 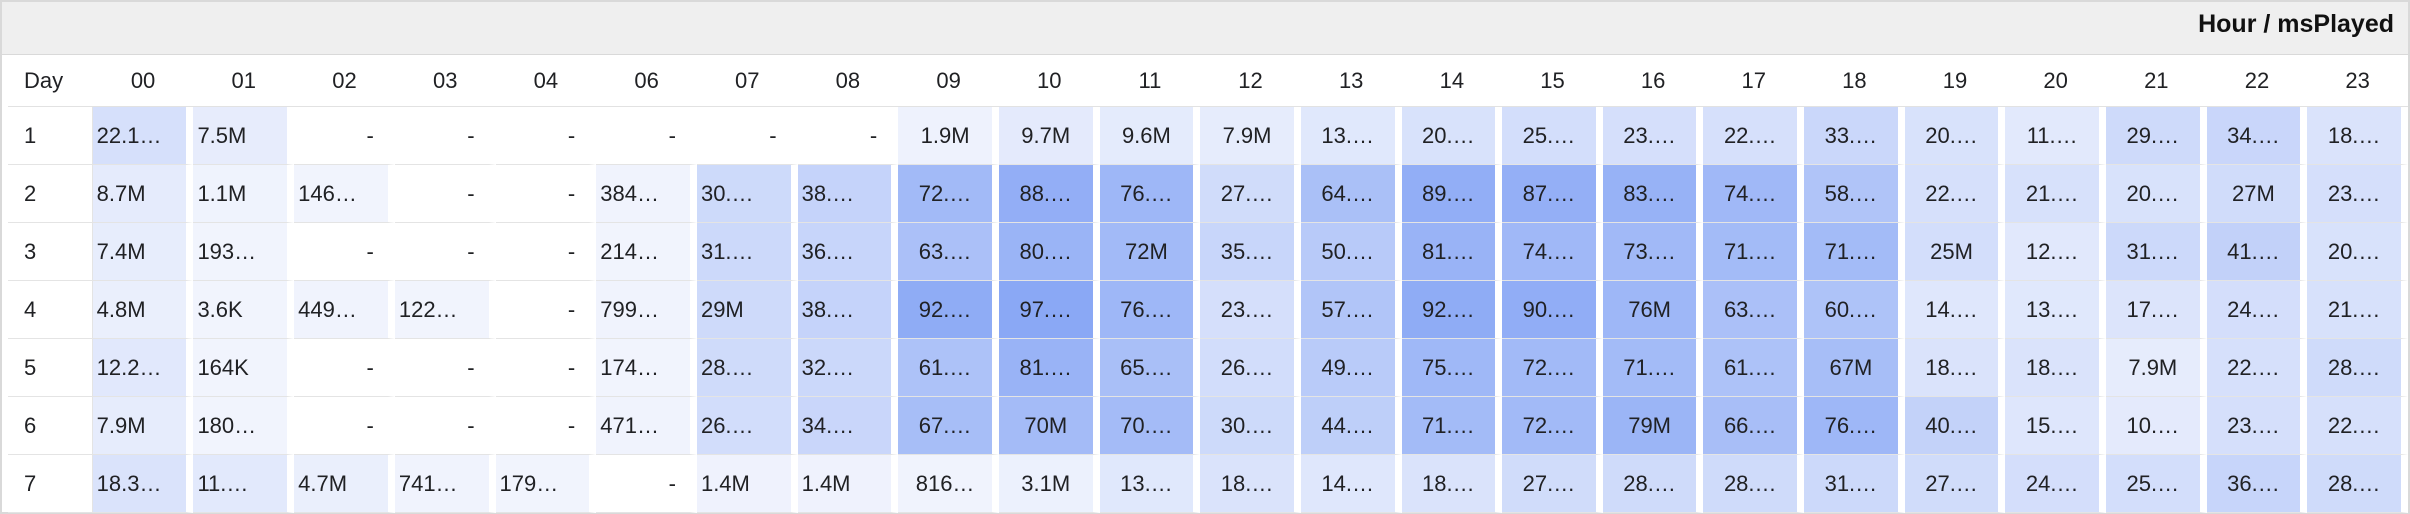 What do you see at coordinates (1150, 136) in the screenshot?
I see `heatmap-cell: 9.6M` at bounding box center [1150, 136].